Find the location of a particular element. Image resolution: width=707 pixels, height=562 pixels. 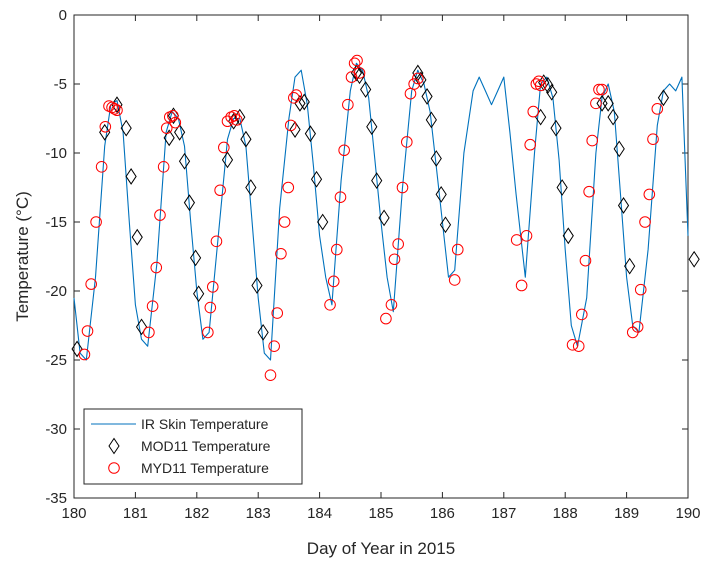

x-tick-label: 182 is located at coordinates (196, 513).